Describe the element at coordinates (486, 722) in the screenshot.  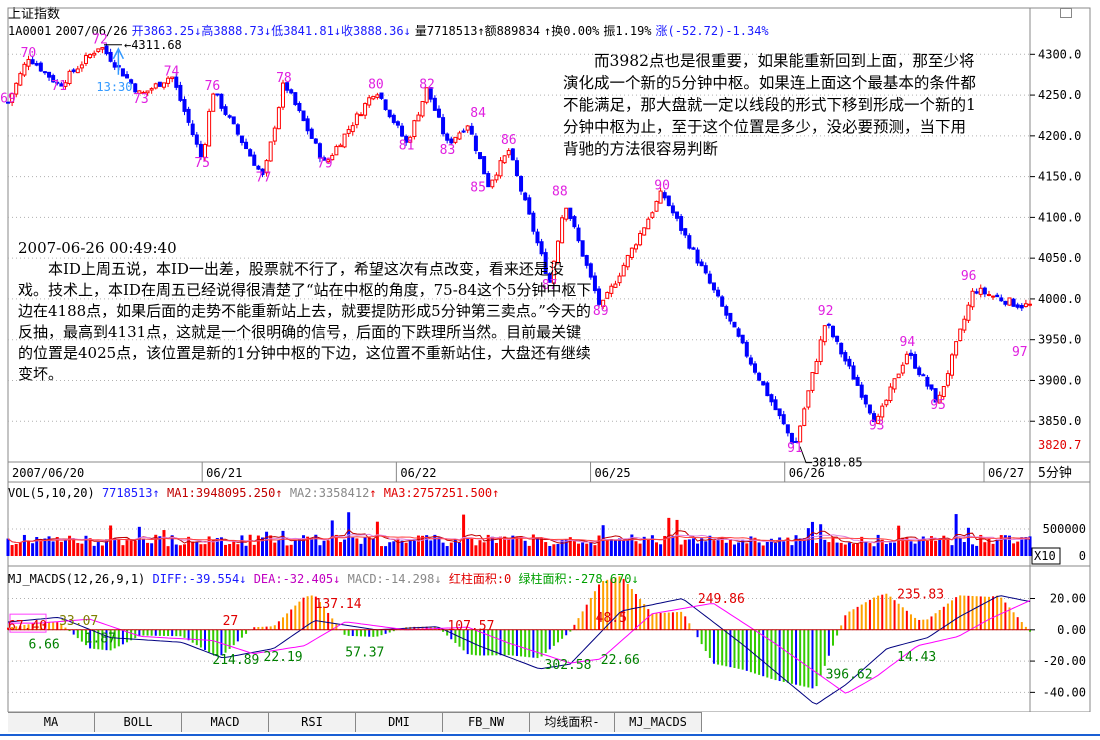
I see `tab-fb-nw: FB_NW` at that location.